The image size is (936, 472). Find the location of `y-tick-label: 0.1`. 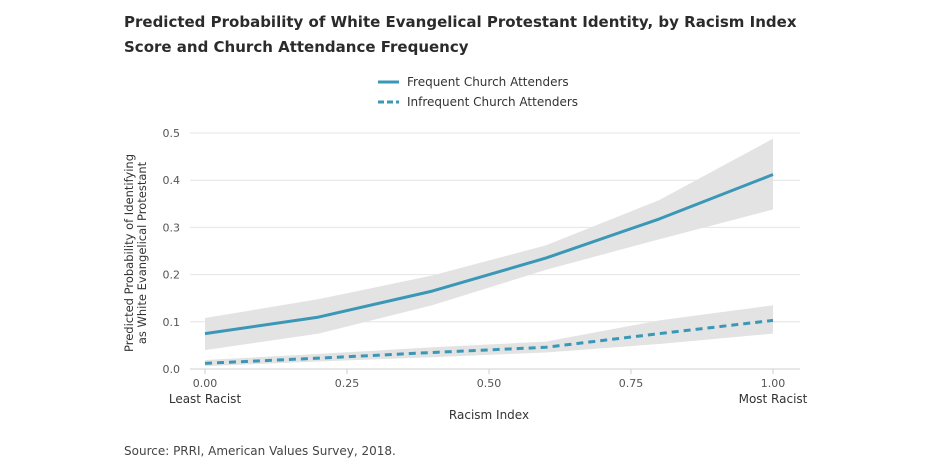

y-tick-label: 0.1 is located at coordinates (172, 322).